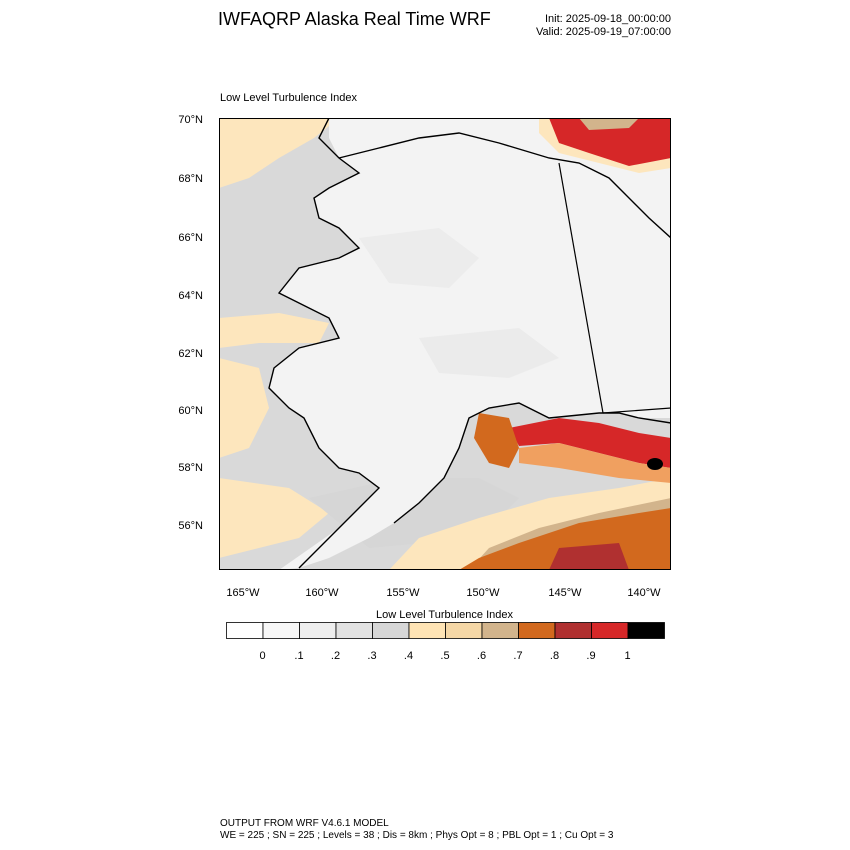 Image resolution: width=850 pixels, height=850 pixels. I want to click on lon-label: 155°W, so click(403, 593).